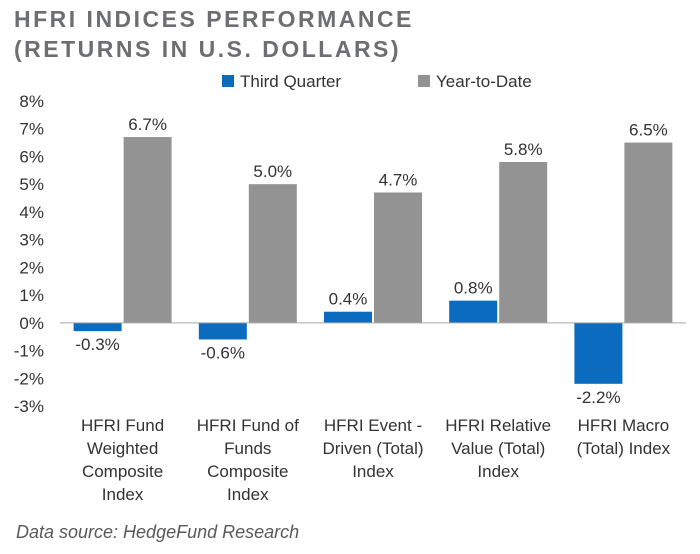  I want to click on y-tick-label: 3%, so click(31, 240).